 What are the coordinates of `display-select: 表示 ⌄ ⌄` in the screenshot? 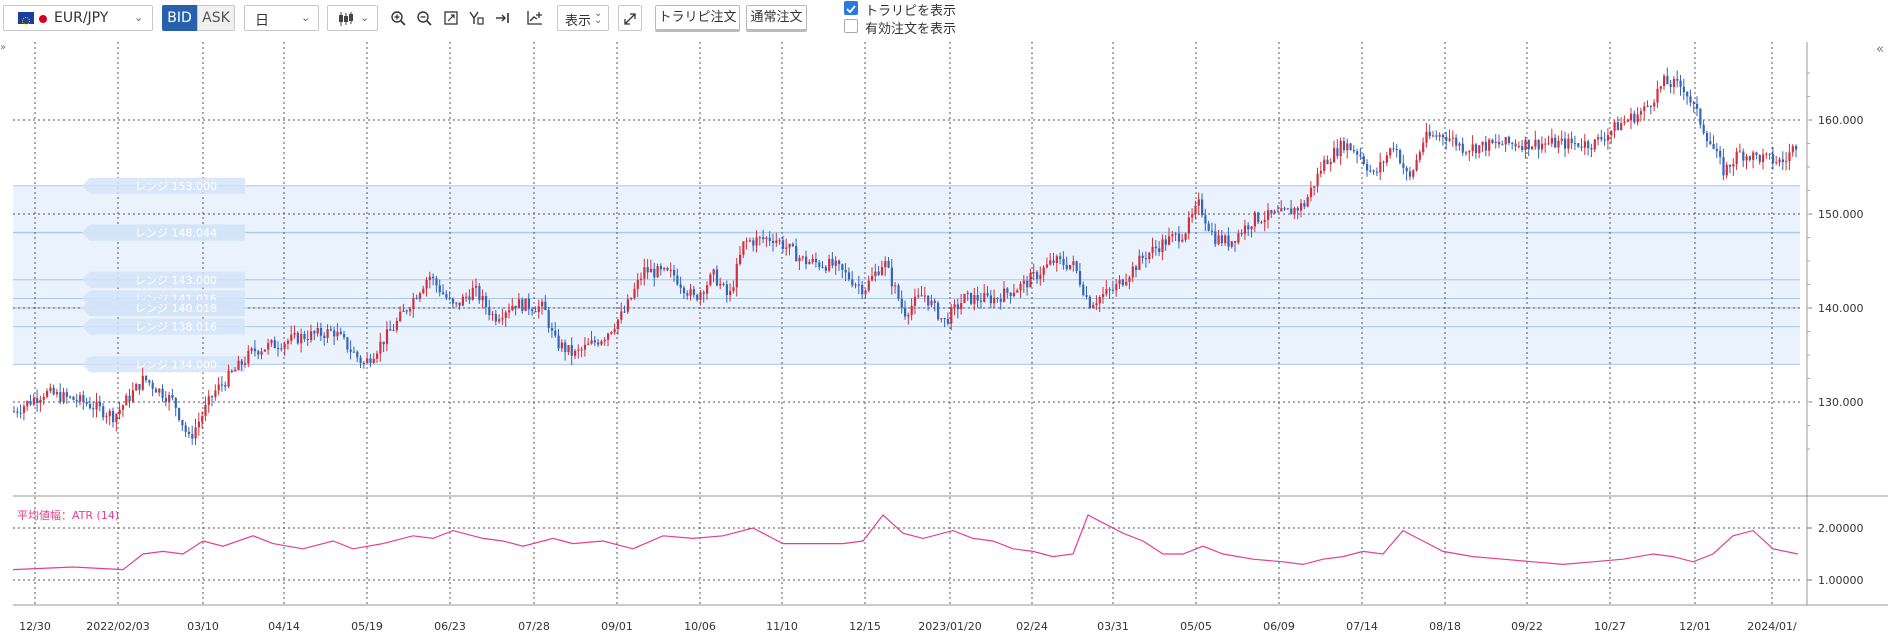 It's located at (583, 18).